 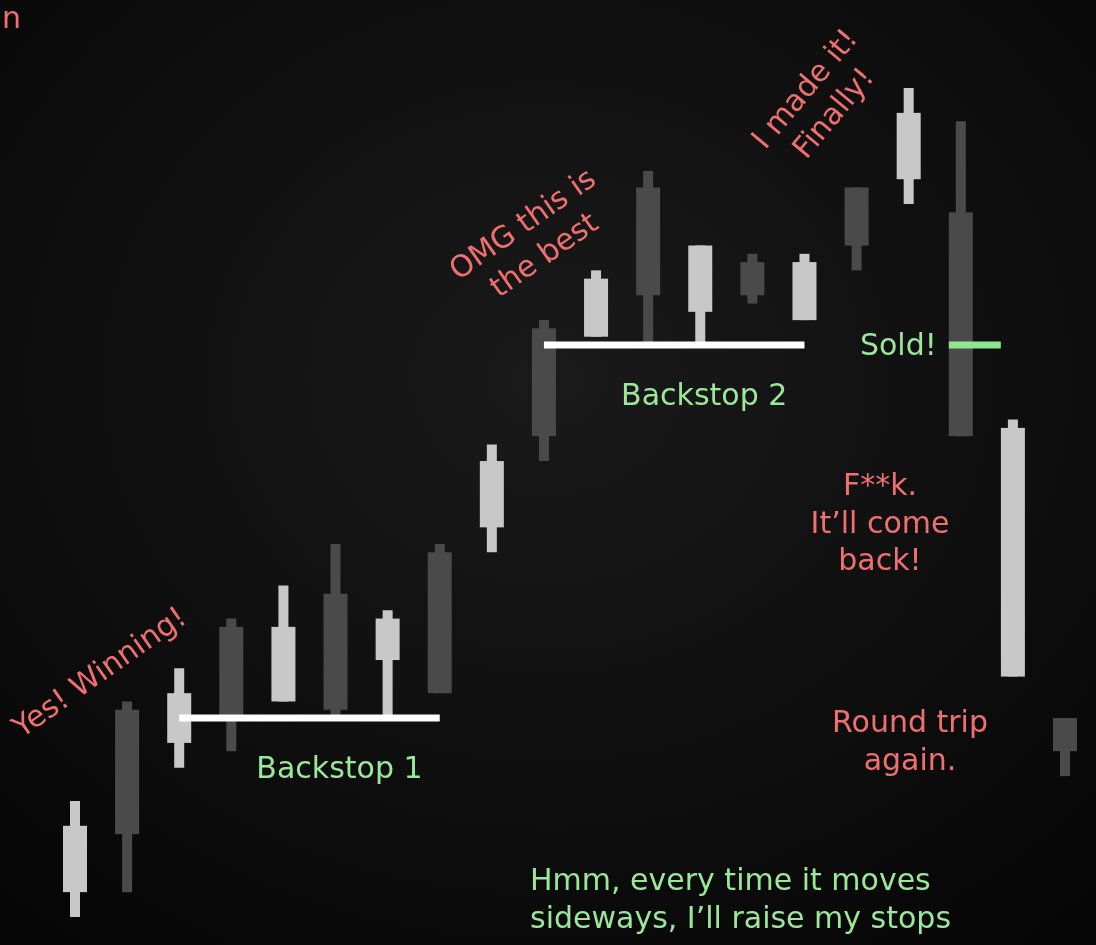 What do you see at coordinates (339, 768) in the screenshot?
I see `series-label: Backstop 1` at bounding box center [339, 768].